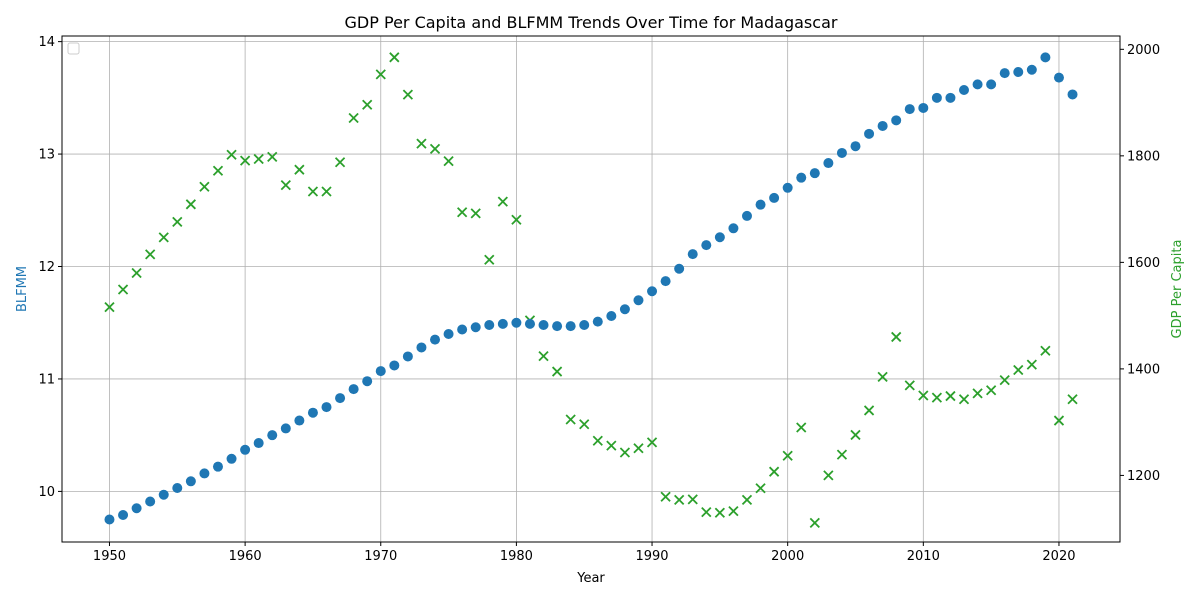 This screenshot has width=1200, height=600. Describe the element at coordinates (46, 267) in the screenshot. I see `left-tick-label: 12` at that location.